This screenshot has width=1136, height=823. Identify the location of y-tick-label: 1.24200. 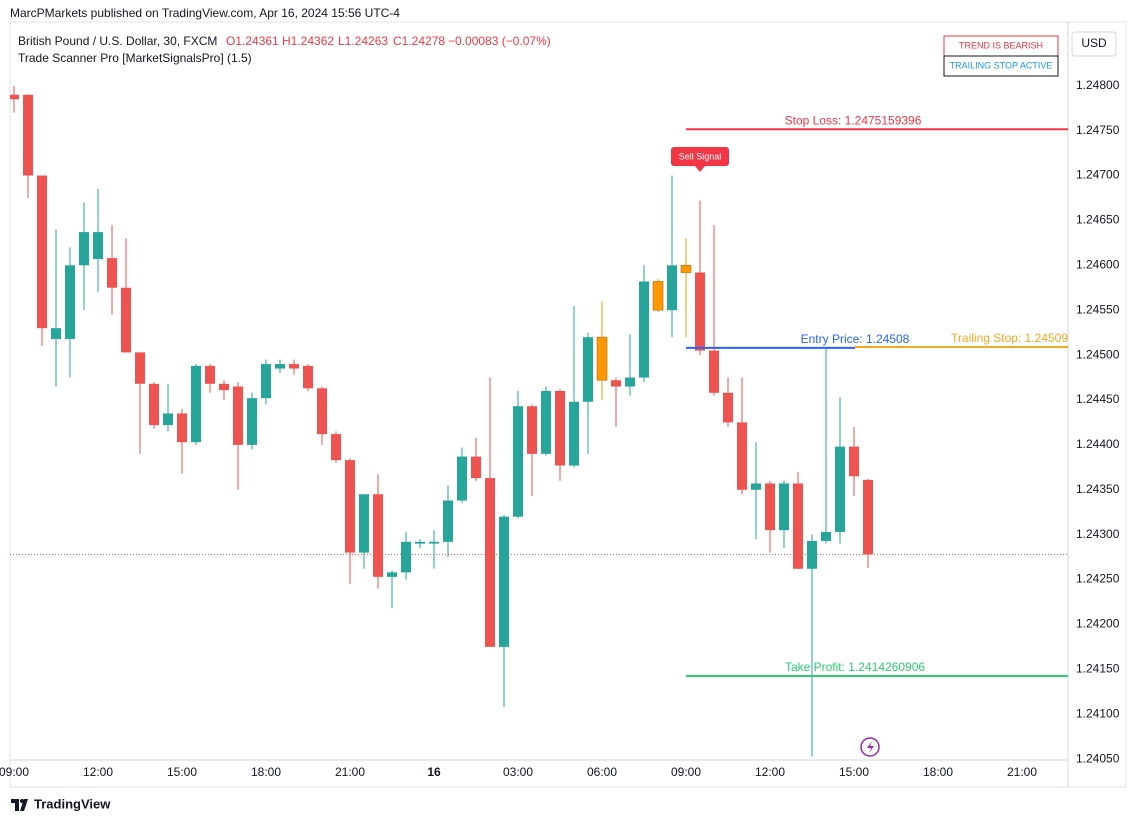
(1098, 624).